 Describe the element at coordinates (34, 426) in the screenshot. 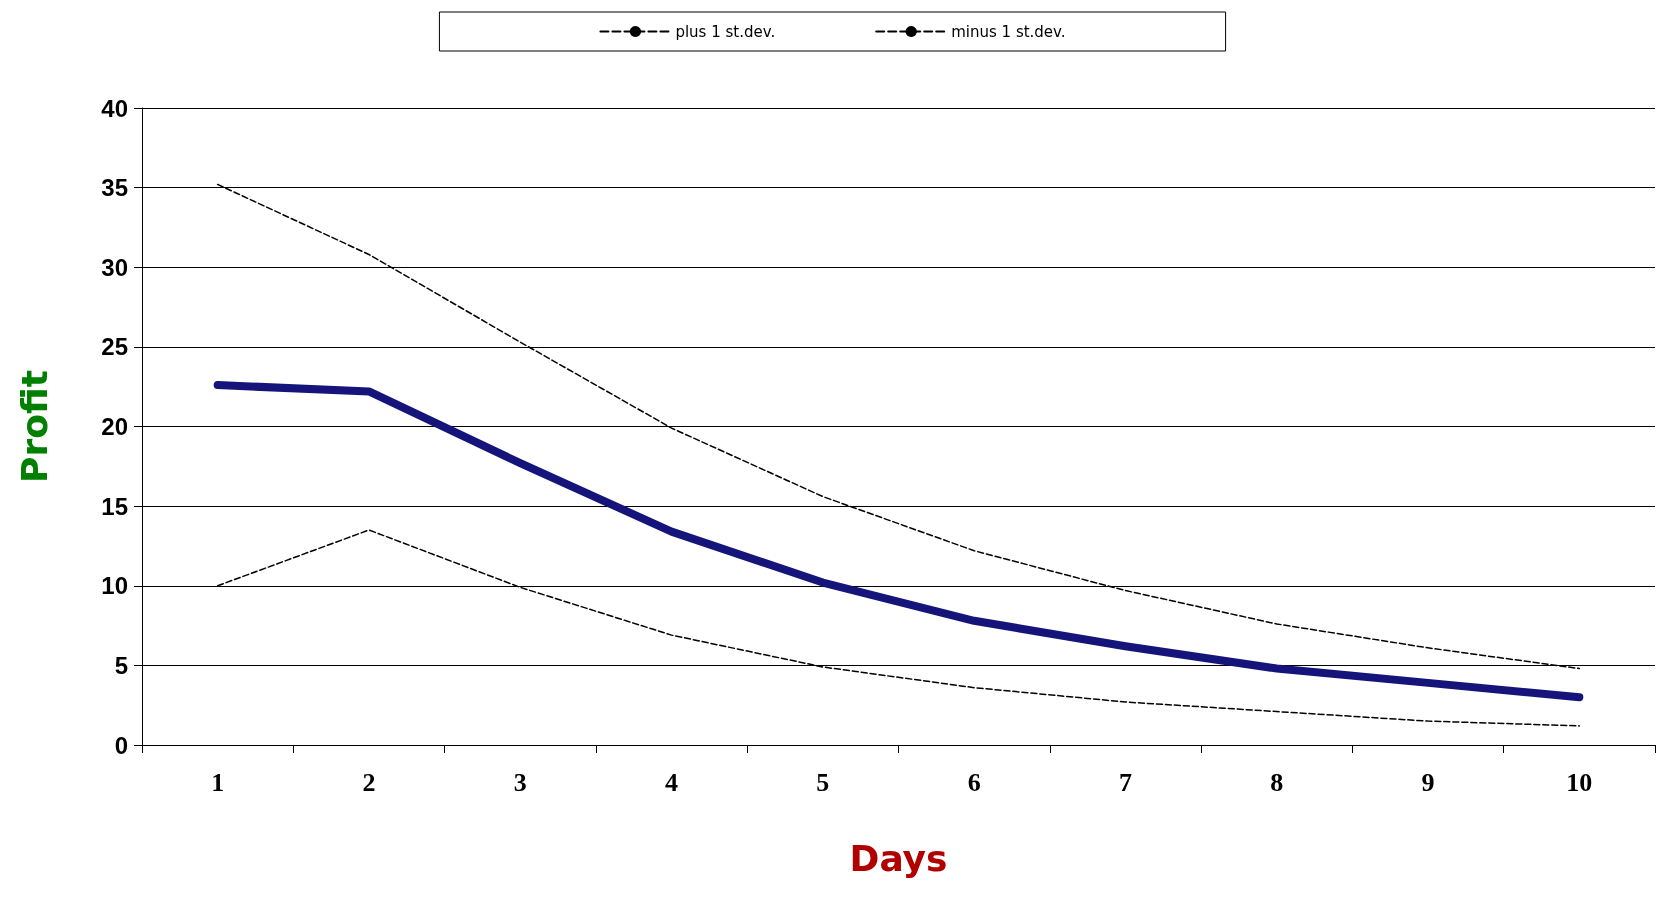

I see `y-axis-title: Profit` at that location.